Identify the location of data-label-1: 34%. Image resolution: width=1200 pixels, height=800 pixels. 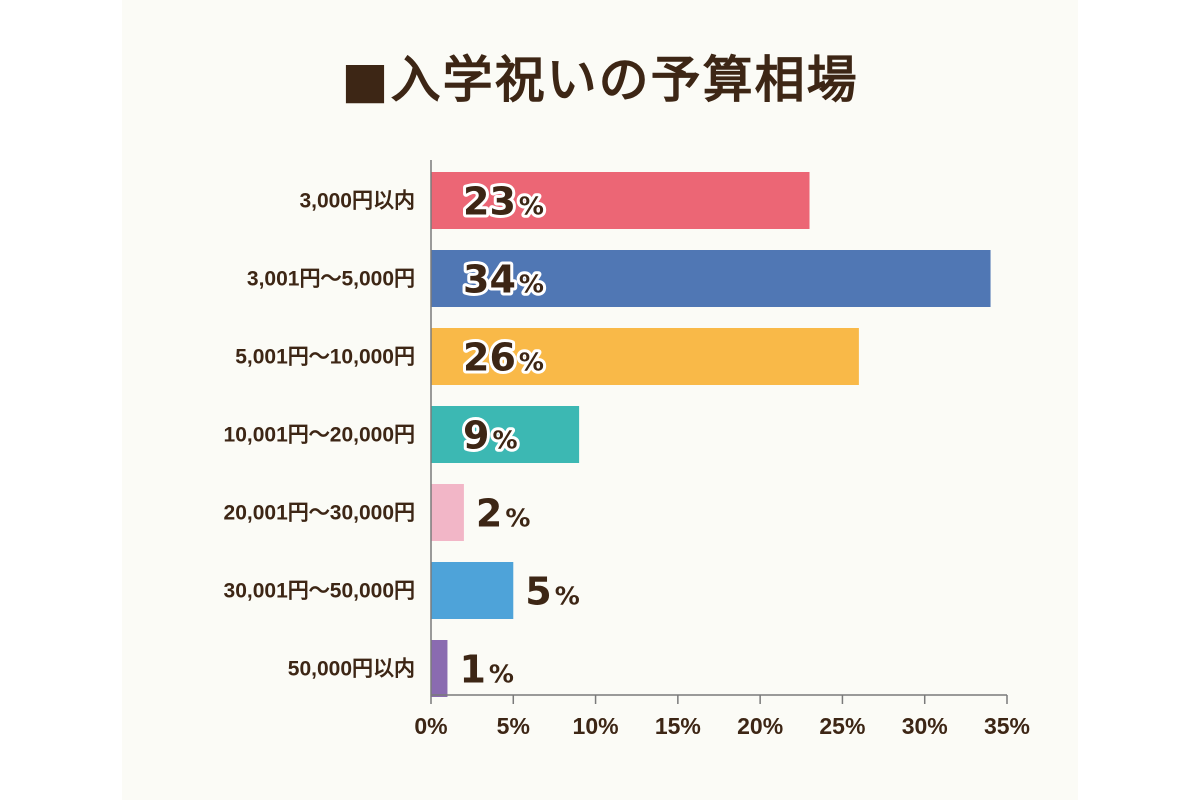
(503, 280).